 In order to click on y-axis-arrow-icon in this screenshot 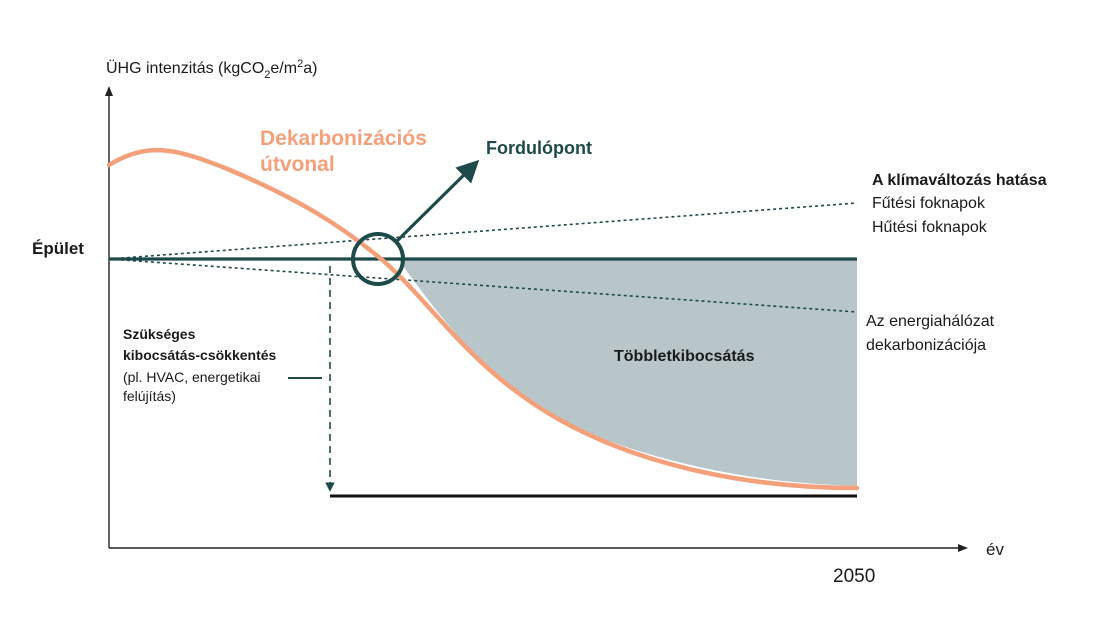, I will do `click(109, 91)`.